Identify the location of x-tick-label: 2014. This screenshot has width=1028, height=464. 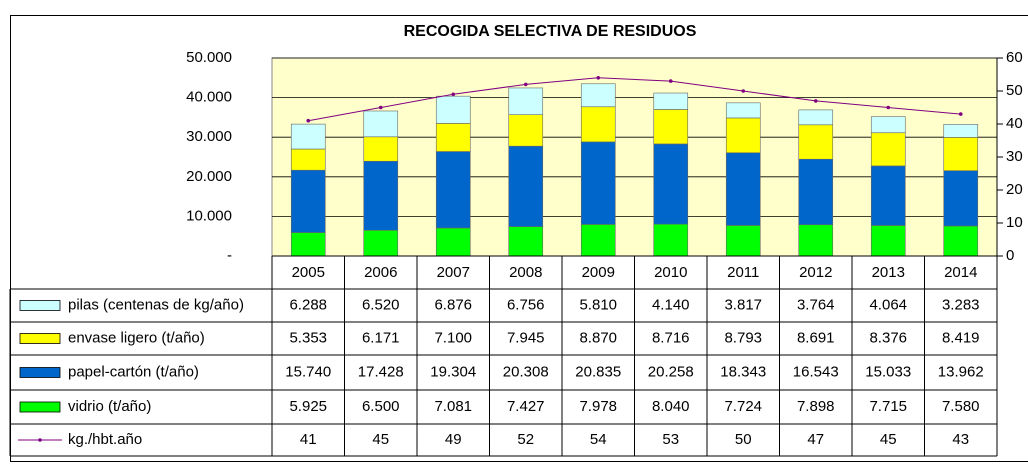
(960, 272).